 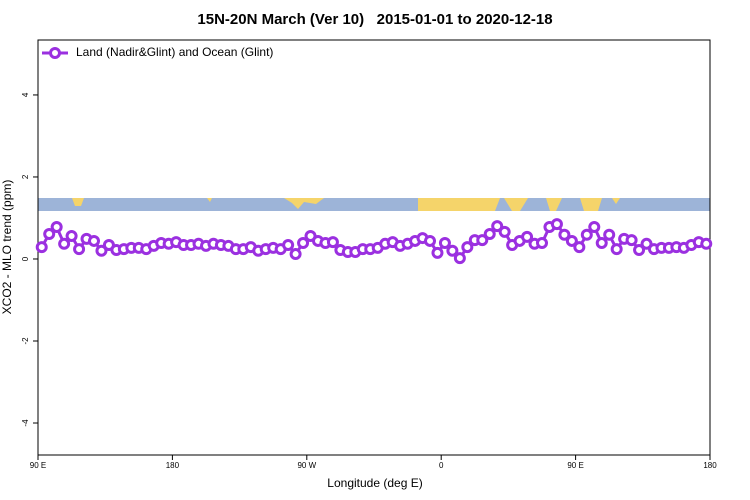 I want to click on y-tick-label: -4, so click(x=25, y=423).